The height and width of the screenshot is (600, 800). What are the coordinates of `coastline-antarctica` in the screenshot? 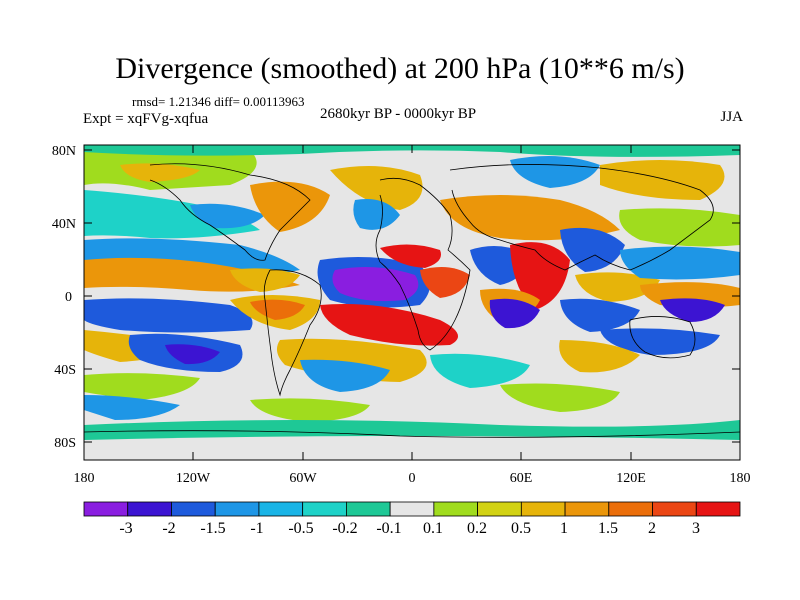 It's located at (412, 434).